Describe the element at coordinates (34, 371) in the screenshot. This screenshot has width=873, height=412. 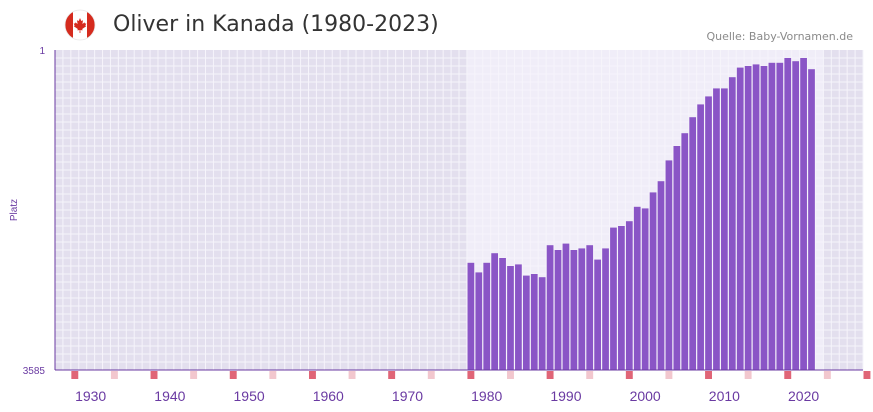
I see `y-bottom-label: 3585` at that location.